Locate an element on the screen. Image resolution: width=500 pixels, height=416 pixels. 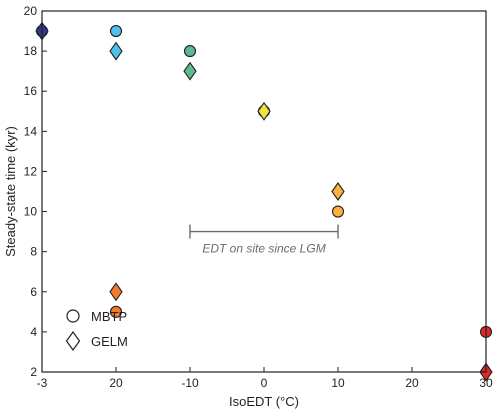
legend-marker-mbtp is located at coordinates (73, 316).